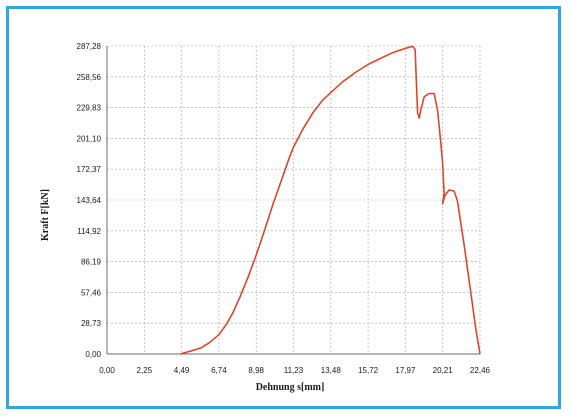 The height and width of the screenshot is (419, 571). Describe the element at coordinates (89, 169) in the screenshot. I see `y-tick-label: 172,37` at that location.